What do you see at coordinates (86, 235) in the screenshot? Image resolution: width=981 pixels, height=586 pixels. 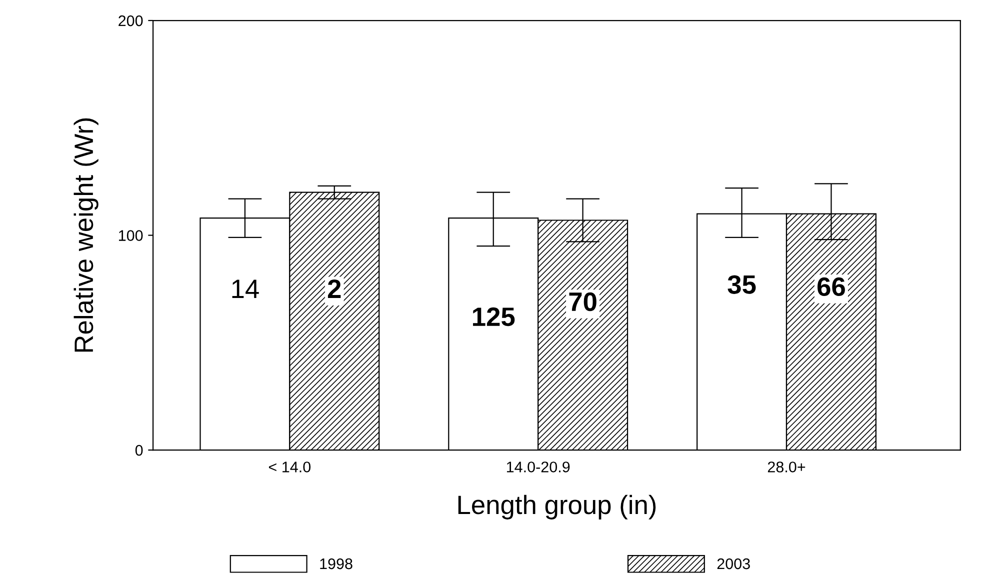 I see `y-axis-title: Relative weight (Wr)` at bounding box center [86, 235].